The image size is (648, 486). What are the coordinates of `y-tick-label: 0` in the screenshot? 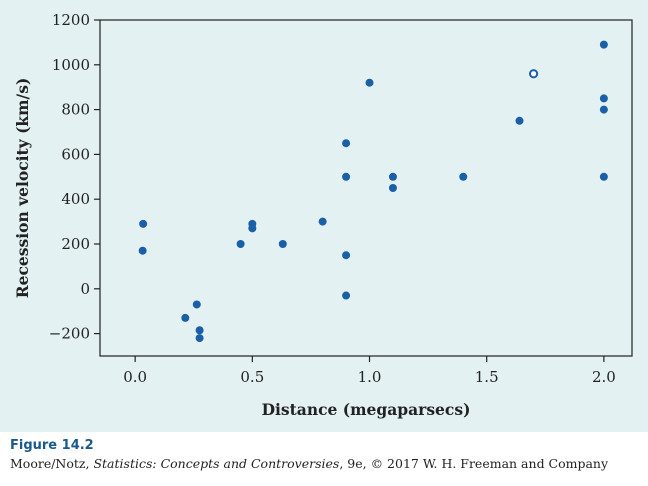 It's located at (85, 289).